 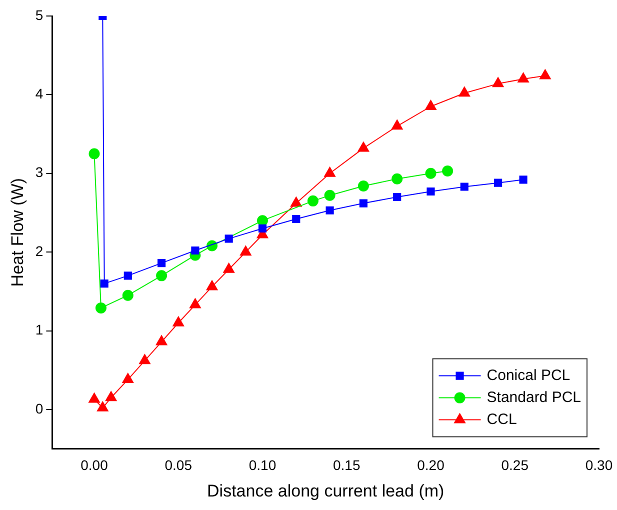 What do you see at coordinates (39, 250) in the screenshot?
I see `y-tick-label: 2` at bounding box center [39, 250].